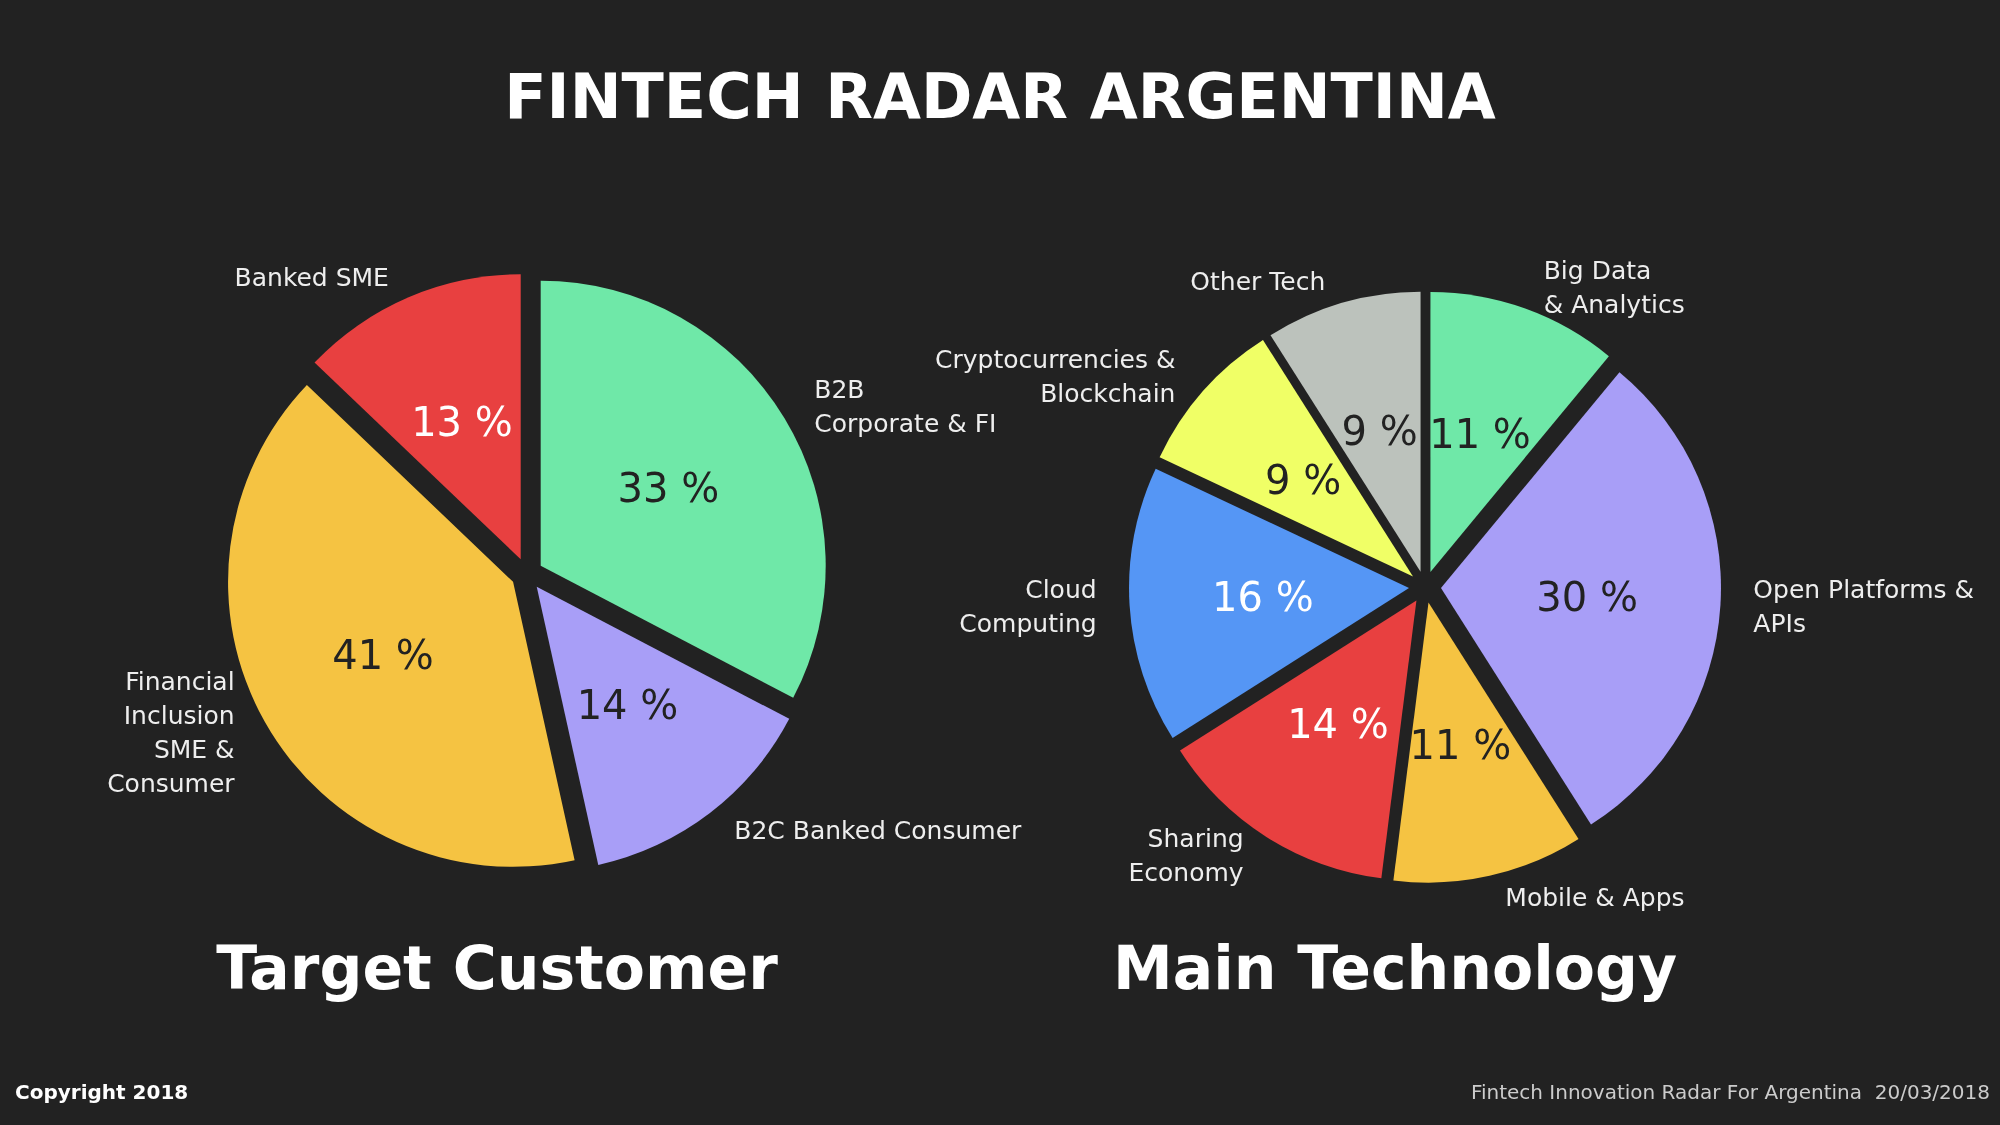 This screenshot has height=1125, width=2000. What do you see at coordinates (1614, 288) in the screenshot?
I see `slice-label: Big Data & Analytics` at bounding box center [1614, 288].